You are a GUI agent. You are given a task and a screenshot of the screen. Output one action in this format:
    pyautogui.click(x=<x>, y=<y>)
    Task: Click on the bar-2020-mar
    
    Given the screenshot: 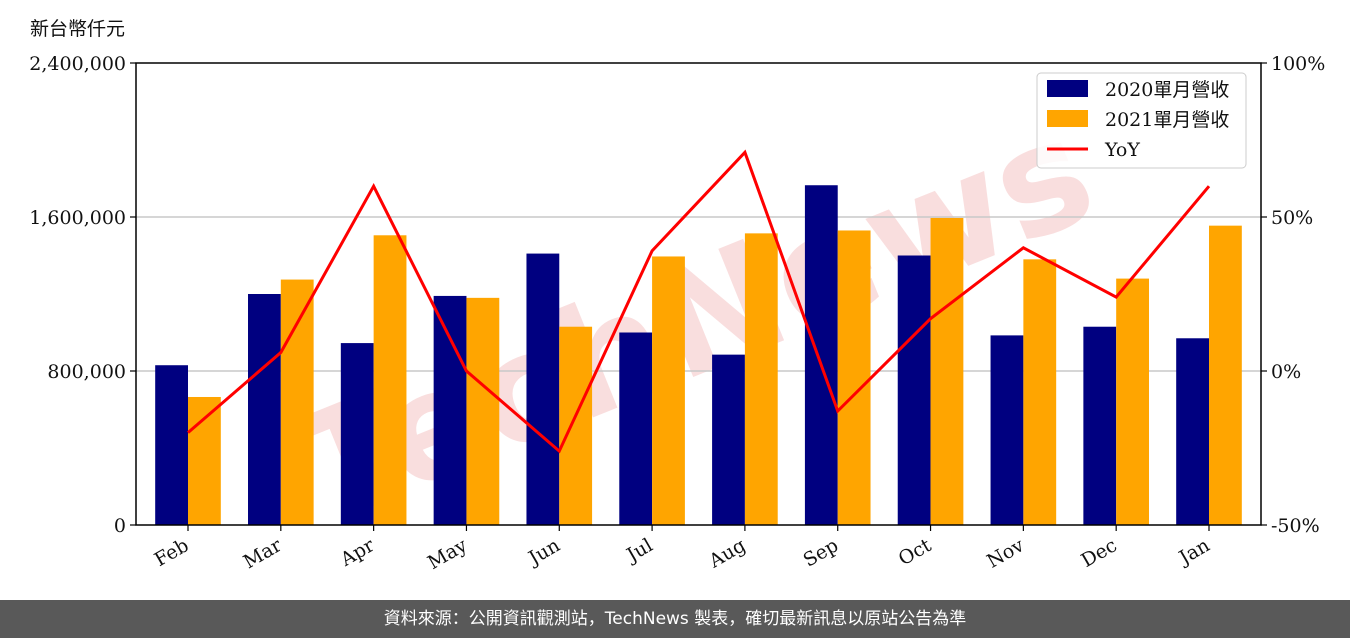 What is the action you would take?
    pyautogui.click(x=264, y=409)
    